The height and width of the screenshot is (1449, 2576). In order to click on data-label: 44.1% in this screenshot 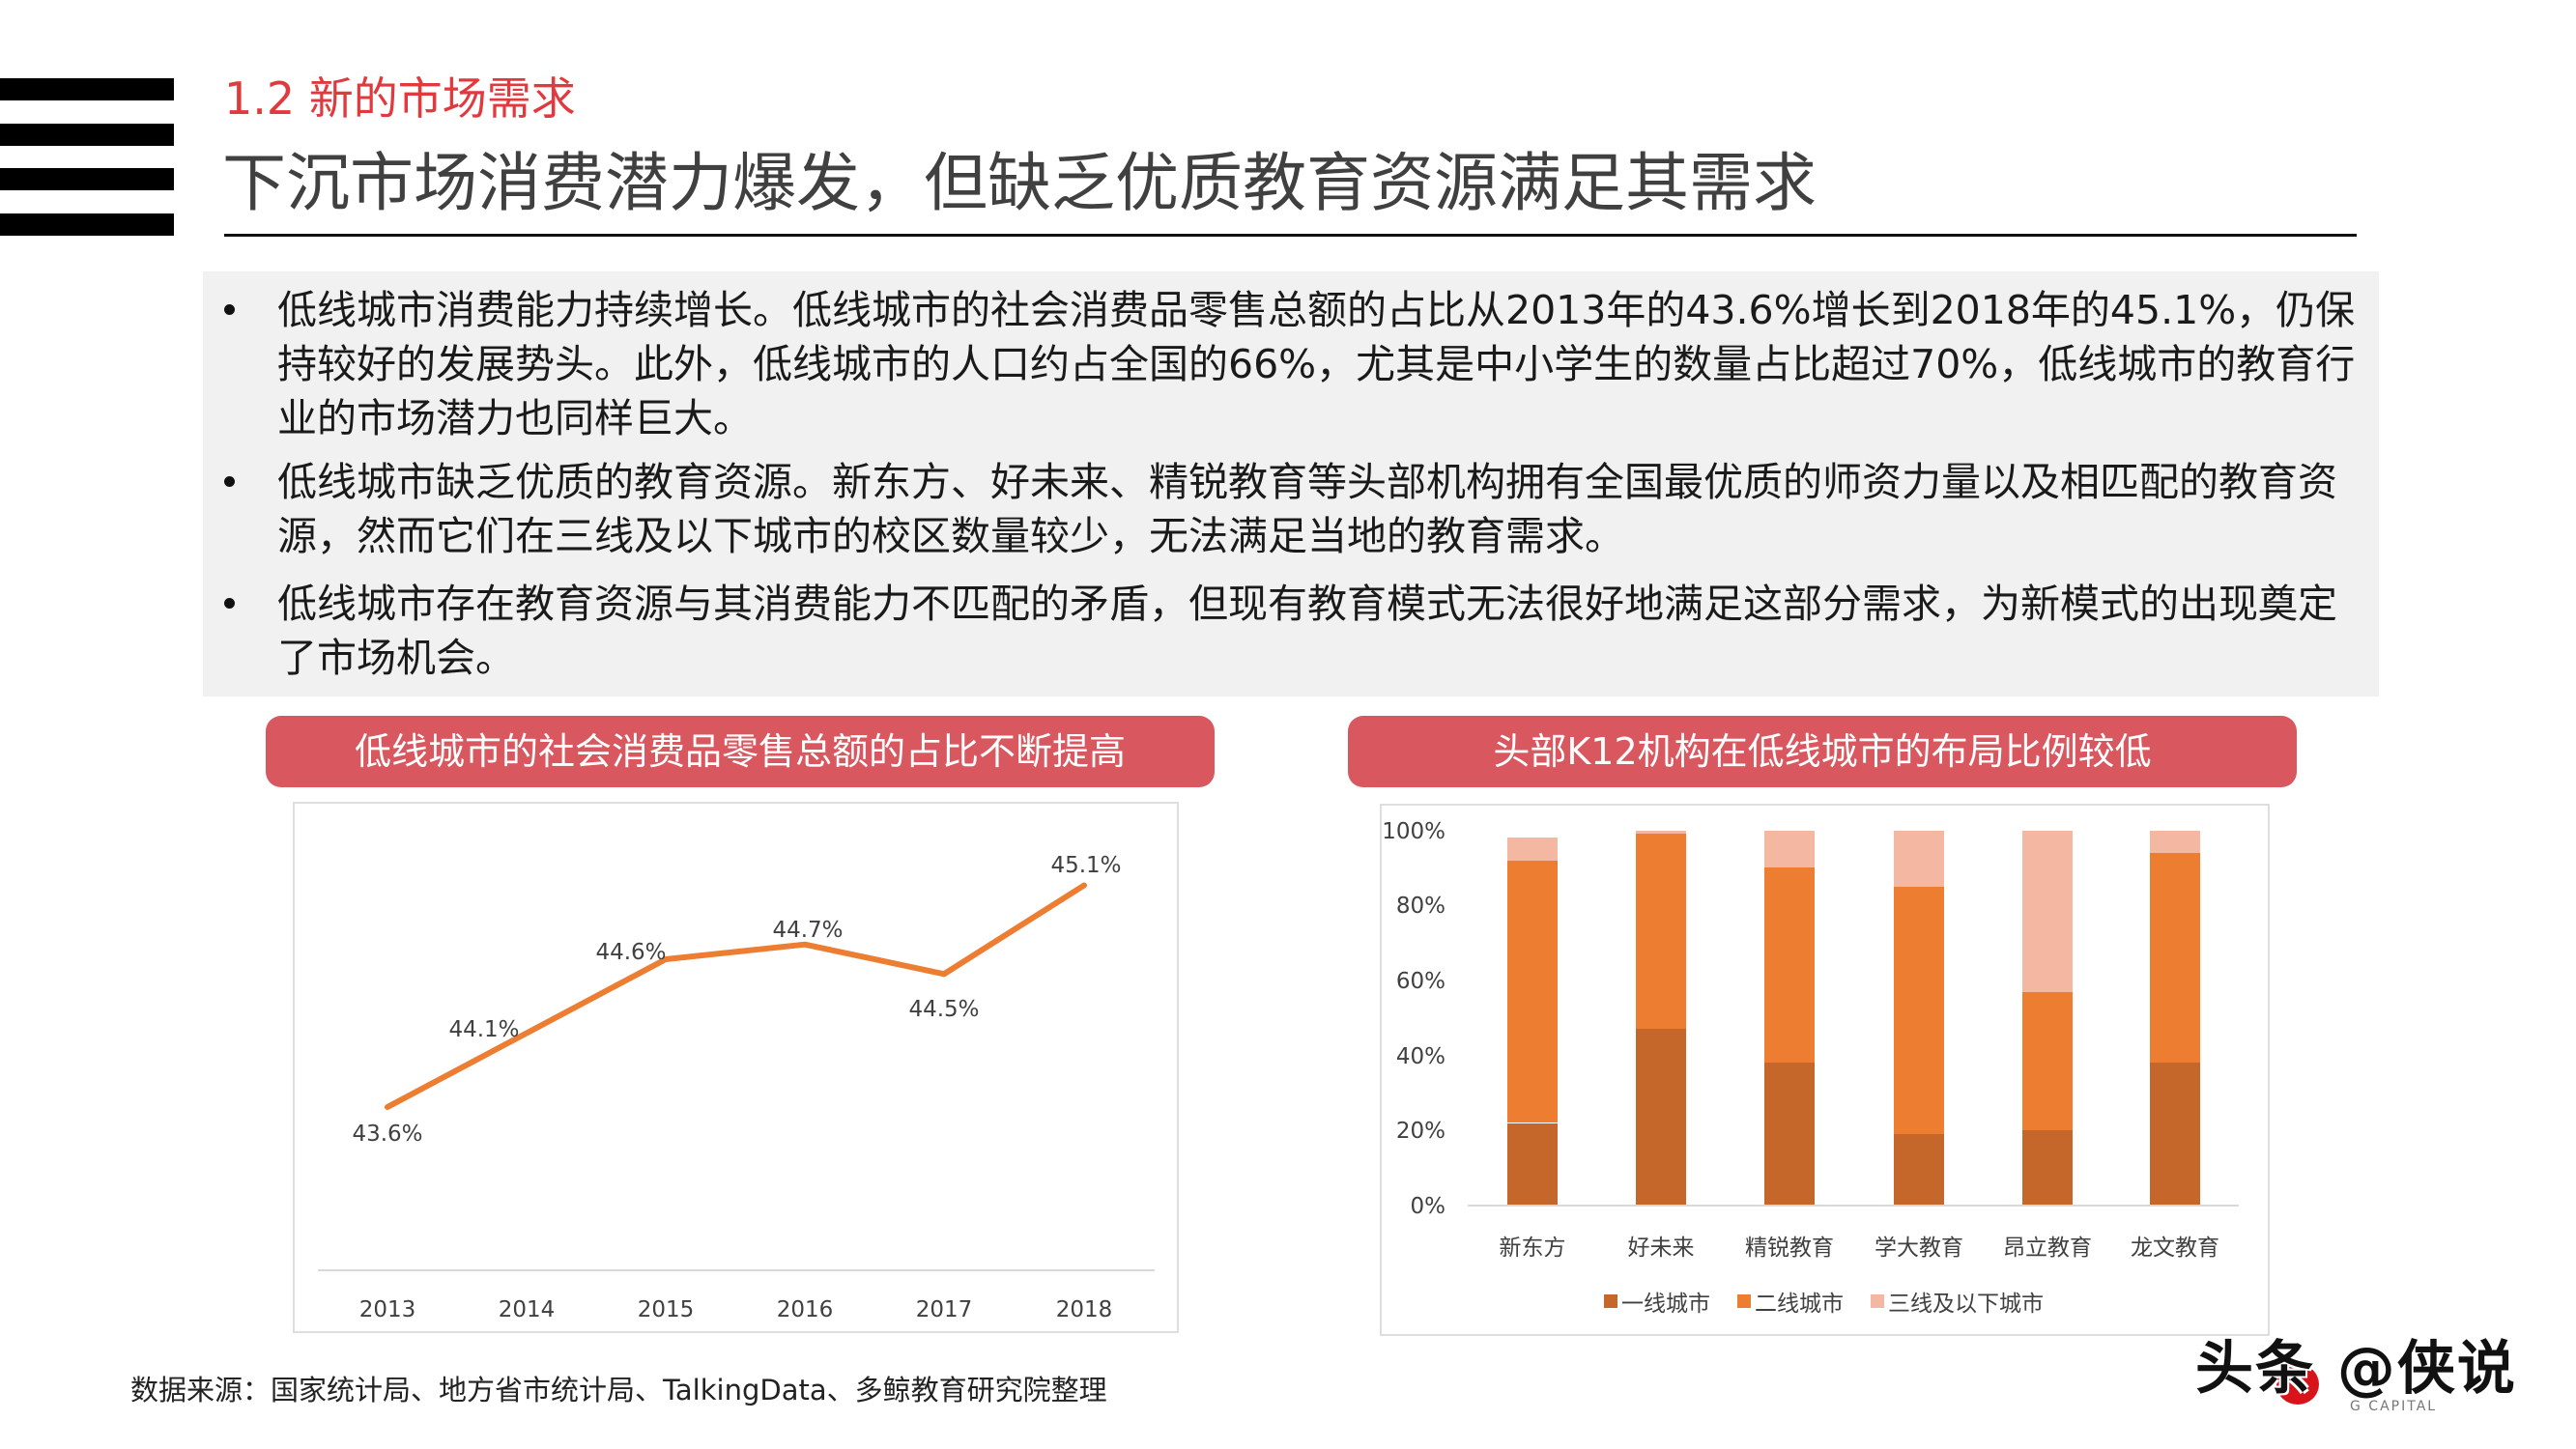, I will do `click(484, 1029)`.